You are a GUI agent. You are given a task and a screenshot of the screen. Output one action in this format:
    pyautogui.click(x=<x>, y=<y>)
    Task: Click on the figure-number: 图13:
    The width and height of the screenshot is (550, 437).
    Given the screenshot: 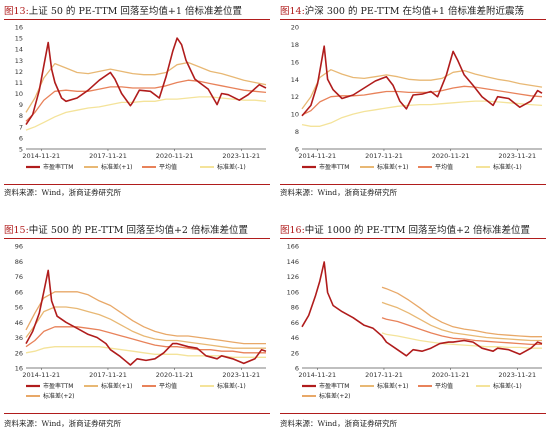 What is the action you would take?
    pyautogui.click(x=16, y=11)
    